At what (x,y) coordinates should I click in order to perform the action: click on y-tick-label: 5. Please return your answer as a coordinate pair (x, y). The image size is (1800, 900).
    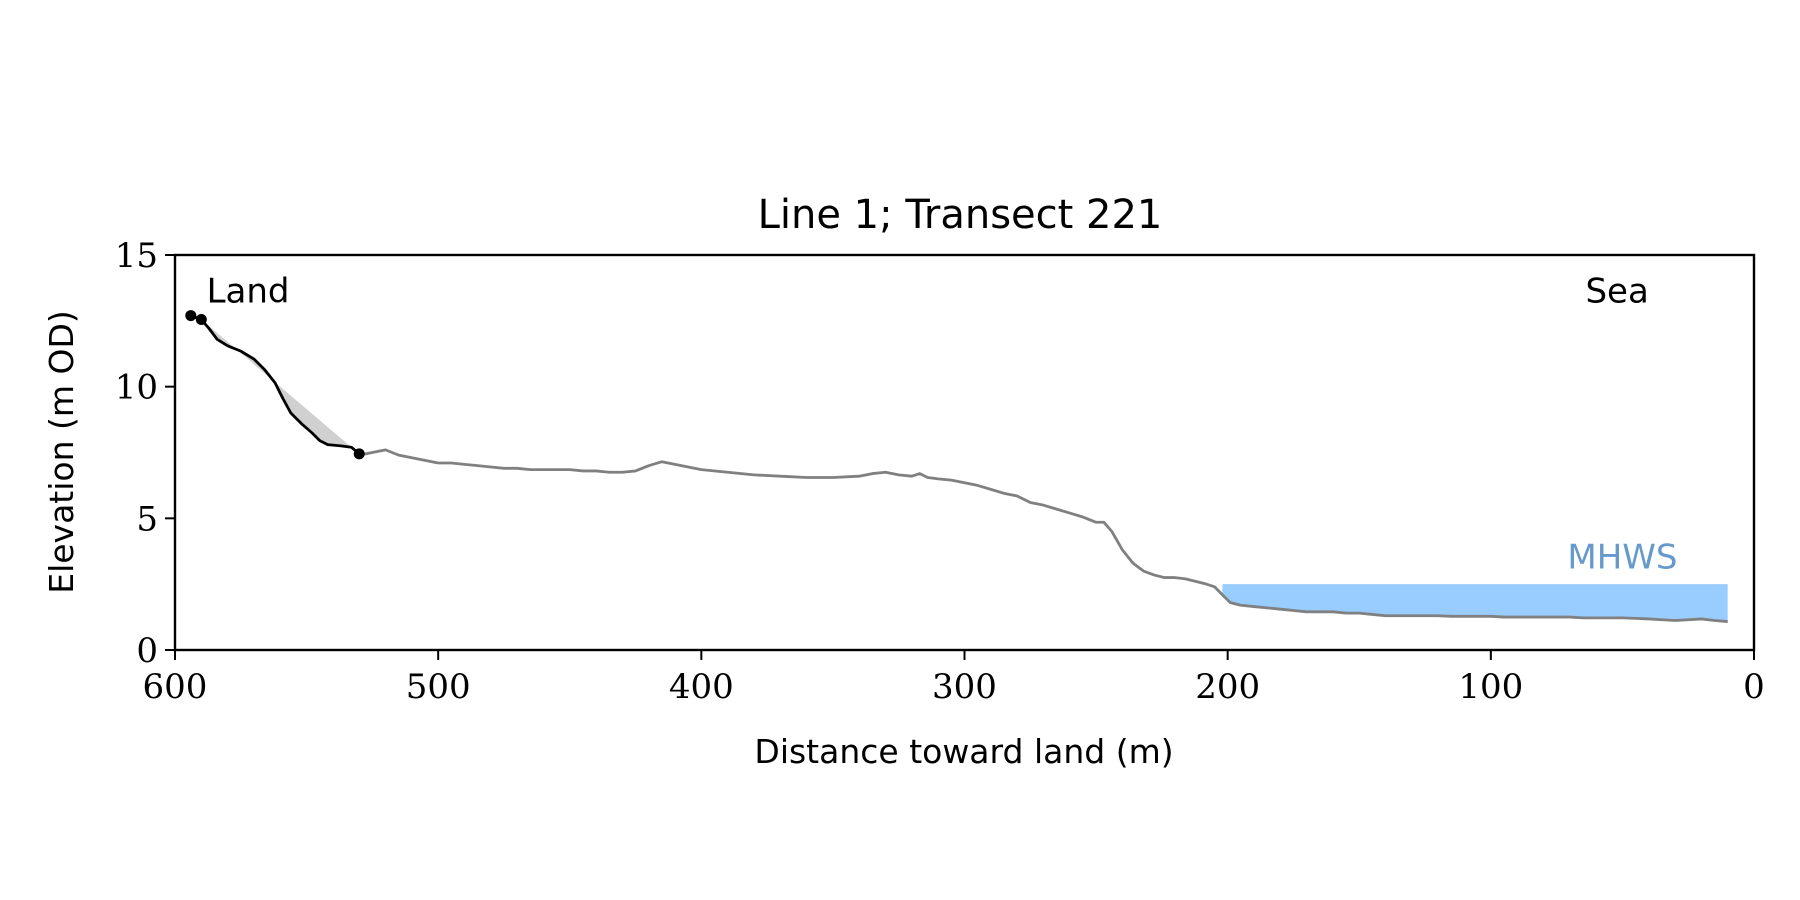
    Looking at the image, I should click on (147, 519).